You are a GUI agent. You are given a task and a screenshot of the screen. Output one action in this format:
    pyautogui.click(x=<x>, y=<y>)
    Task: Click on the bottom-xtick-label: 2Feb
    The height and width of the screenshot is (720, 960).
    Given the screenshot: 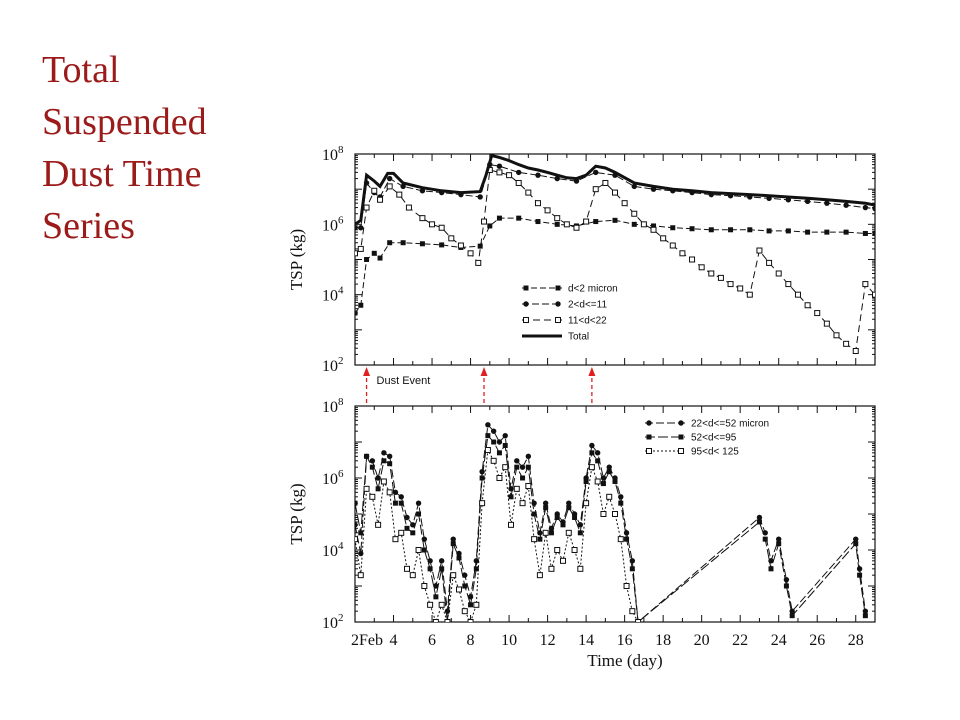 What is the action you would take?
    pyautogui.click(x=367, y=640)
    